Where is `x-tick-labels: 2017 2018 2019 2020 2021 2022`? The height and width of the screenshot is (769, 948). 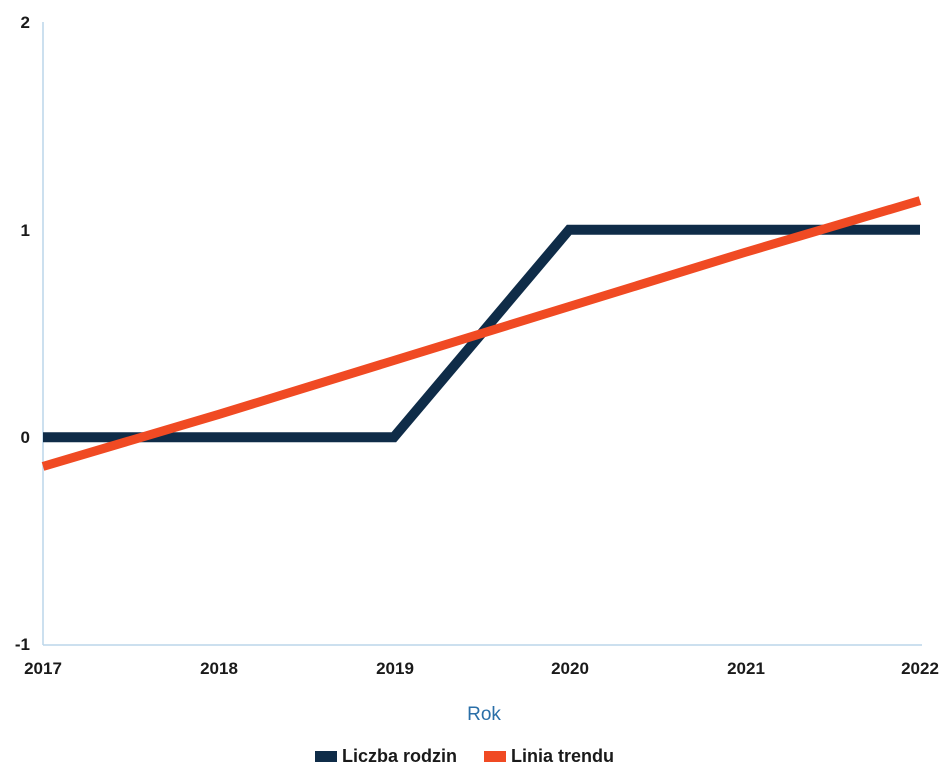
x-tick-labels: 2017 2018 2019 2020 2021 2022 is located at coordinates (481, 668).